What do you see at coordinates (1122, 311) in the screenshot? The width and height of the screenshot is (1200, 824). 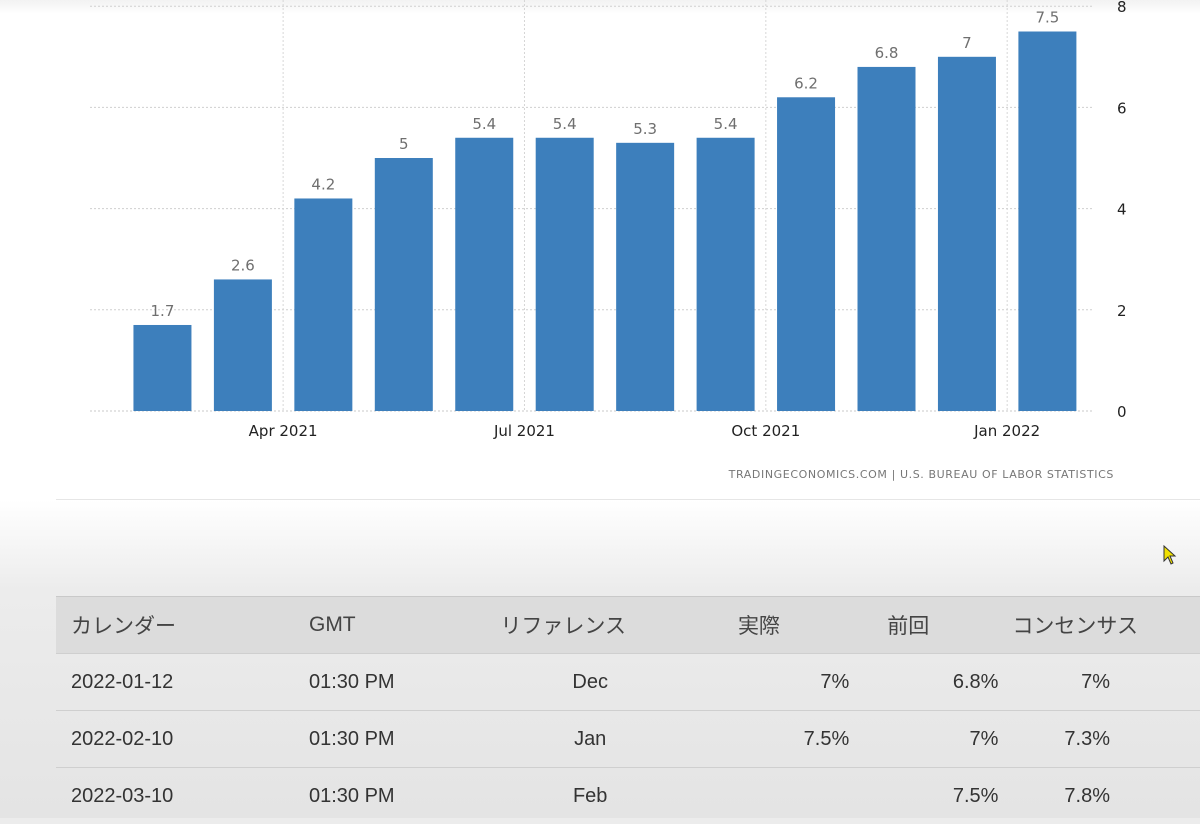 I see `y-tick-label: 2` at bounding box center [1122, 311].